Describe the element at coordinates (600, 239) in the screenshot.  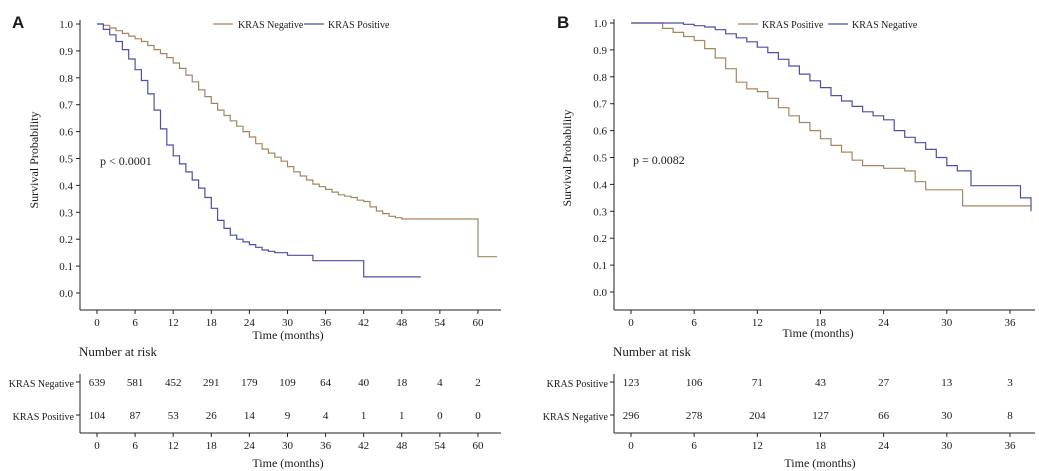
I see `panel-b-y-tick-label: 0.2` at that location.